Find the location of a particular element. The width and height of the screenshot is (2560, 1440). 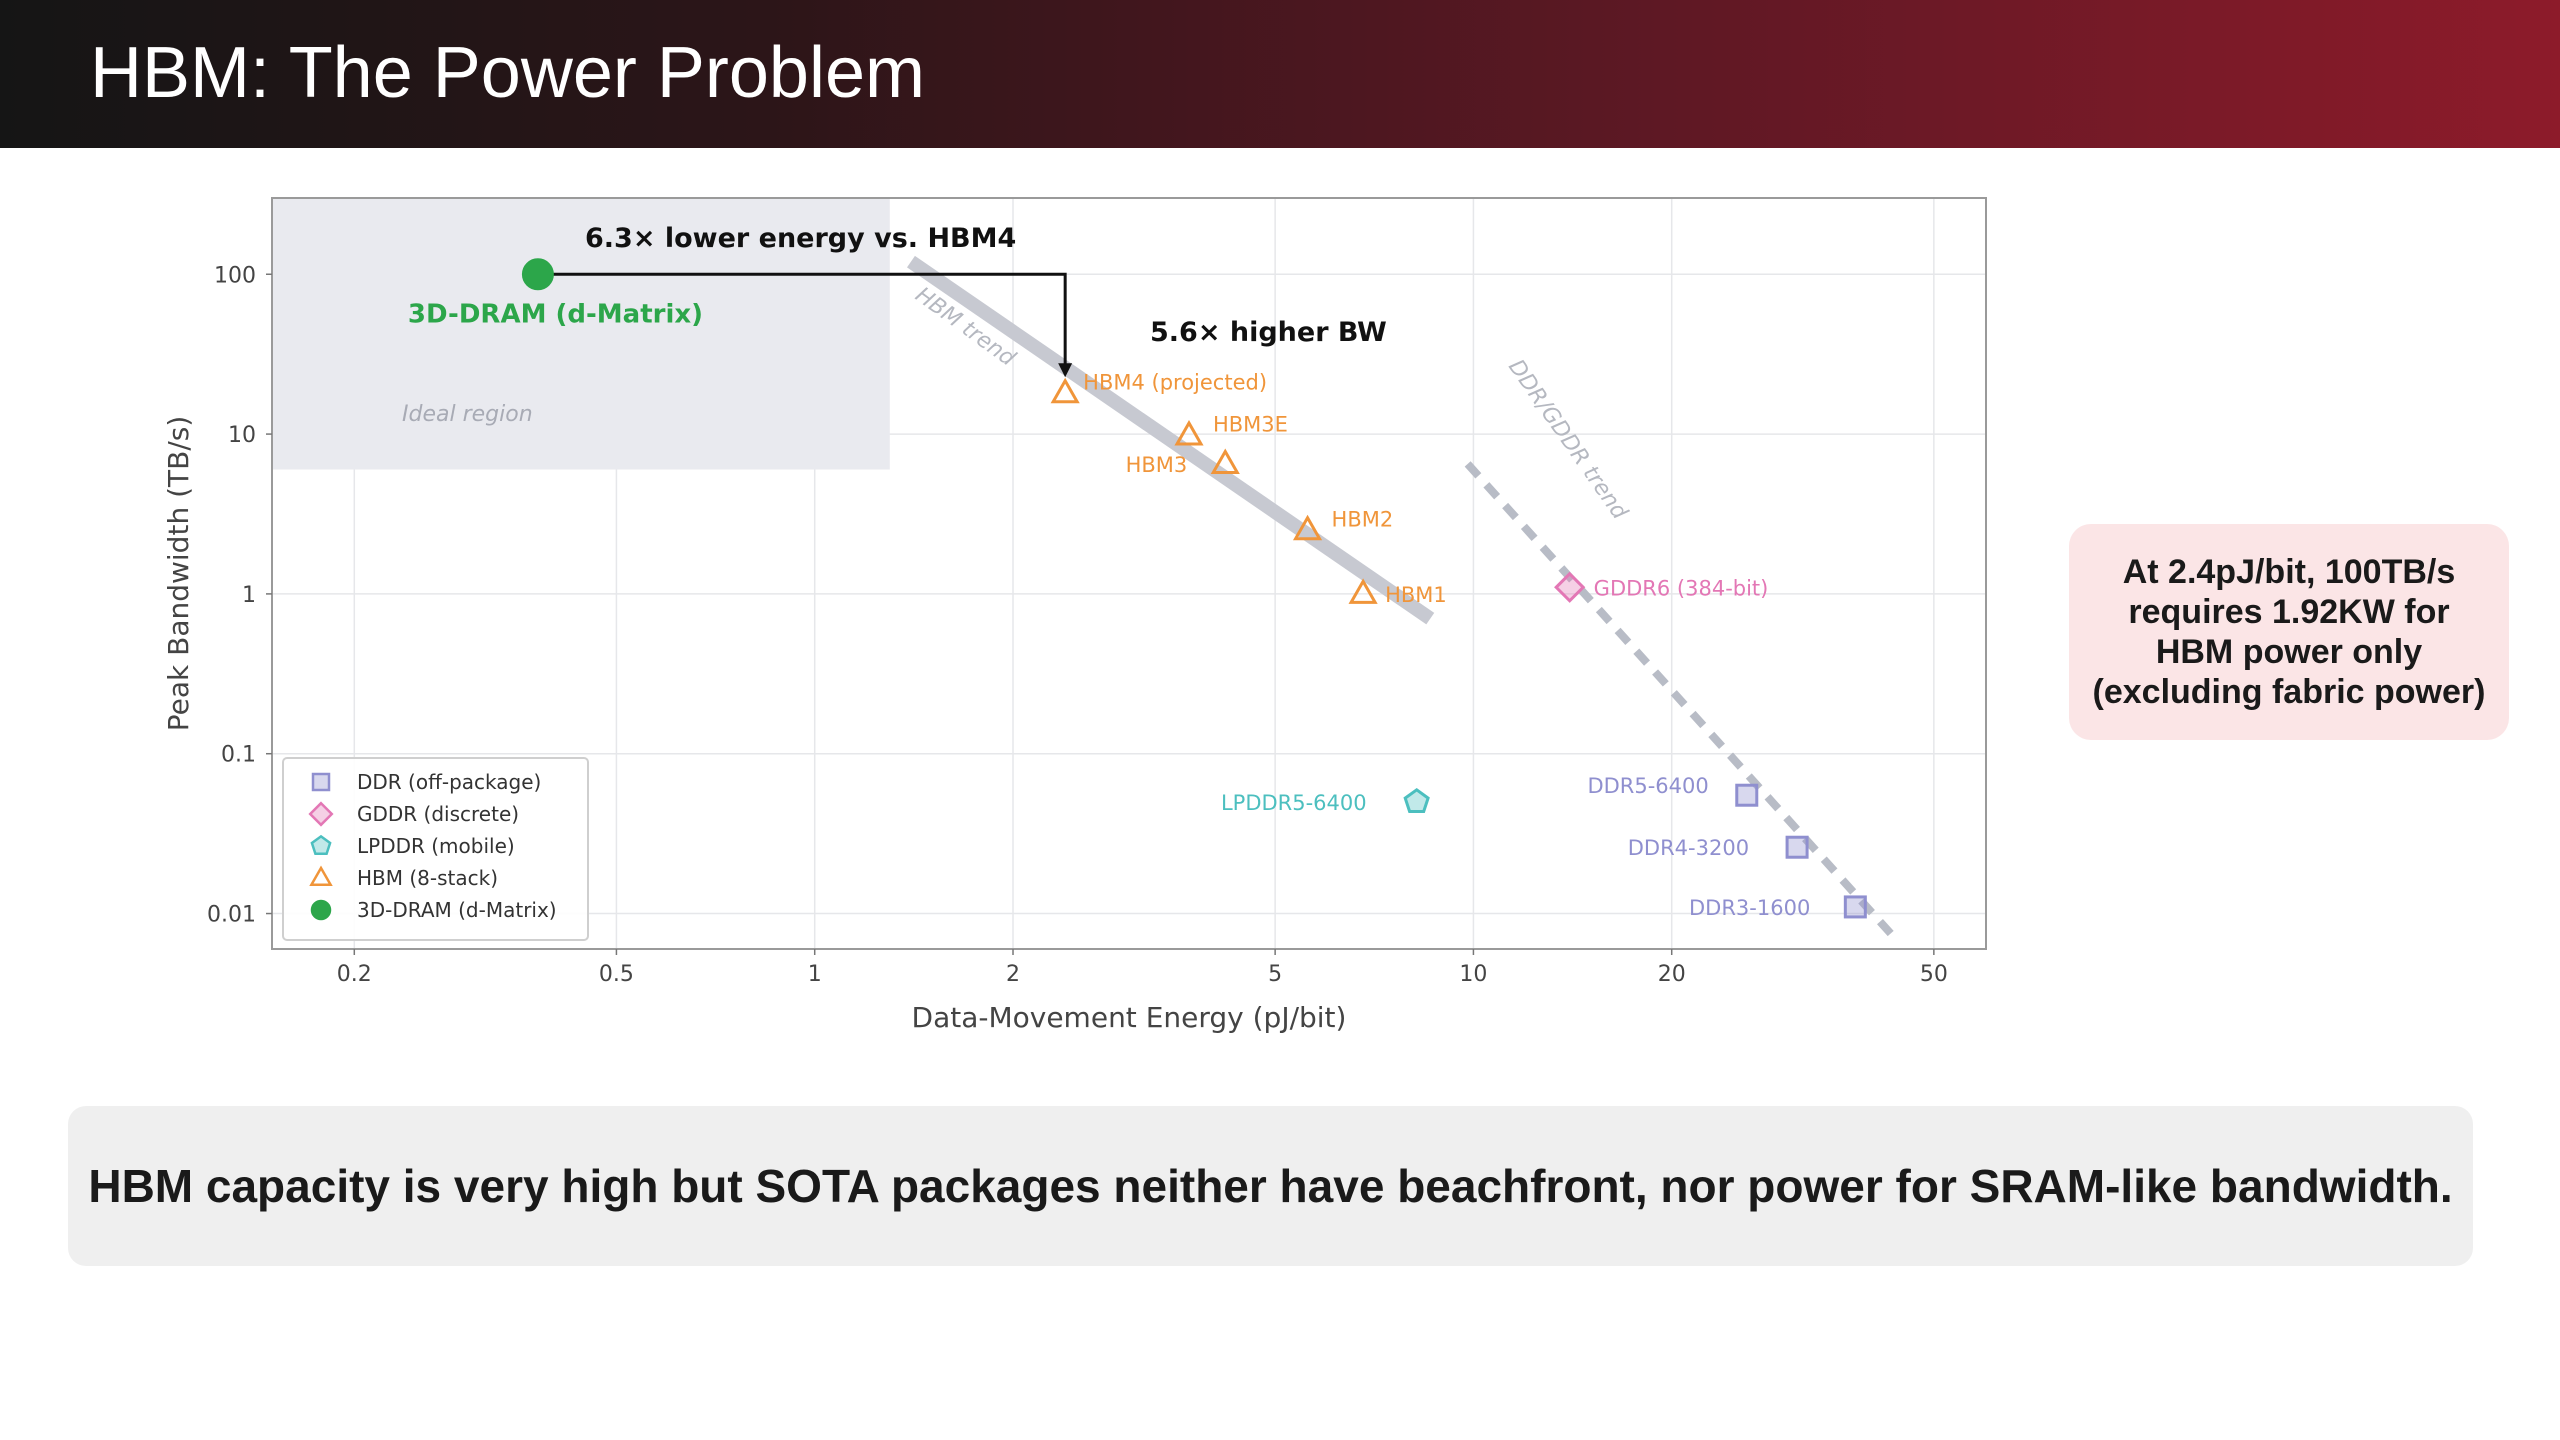

x-tick-label: 20 is located at coordinates (1672, 974).